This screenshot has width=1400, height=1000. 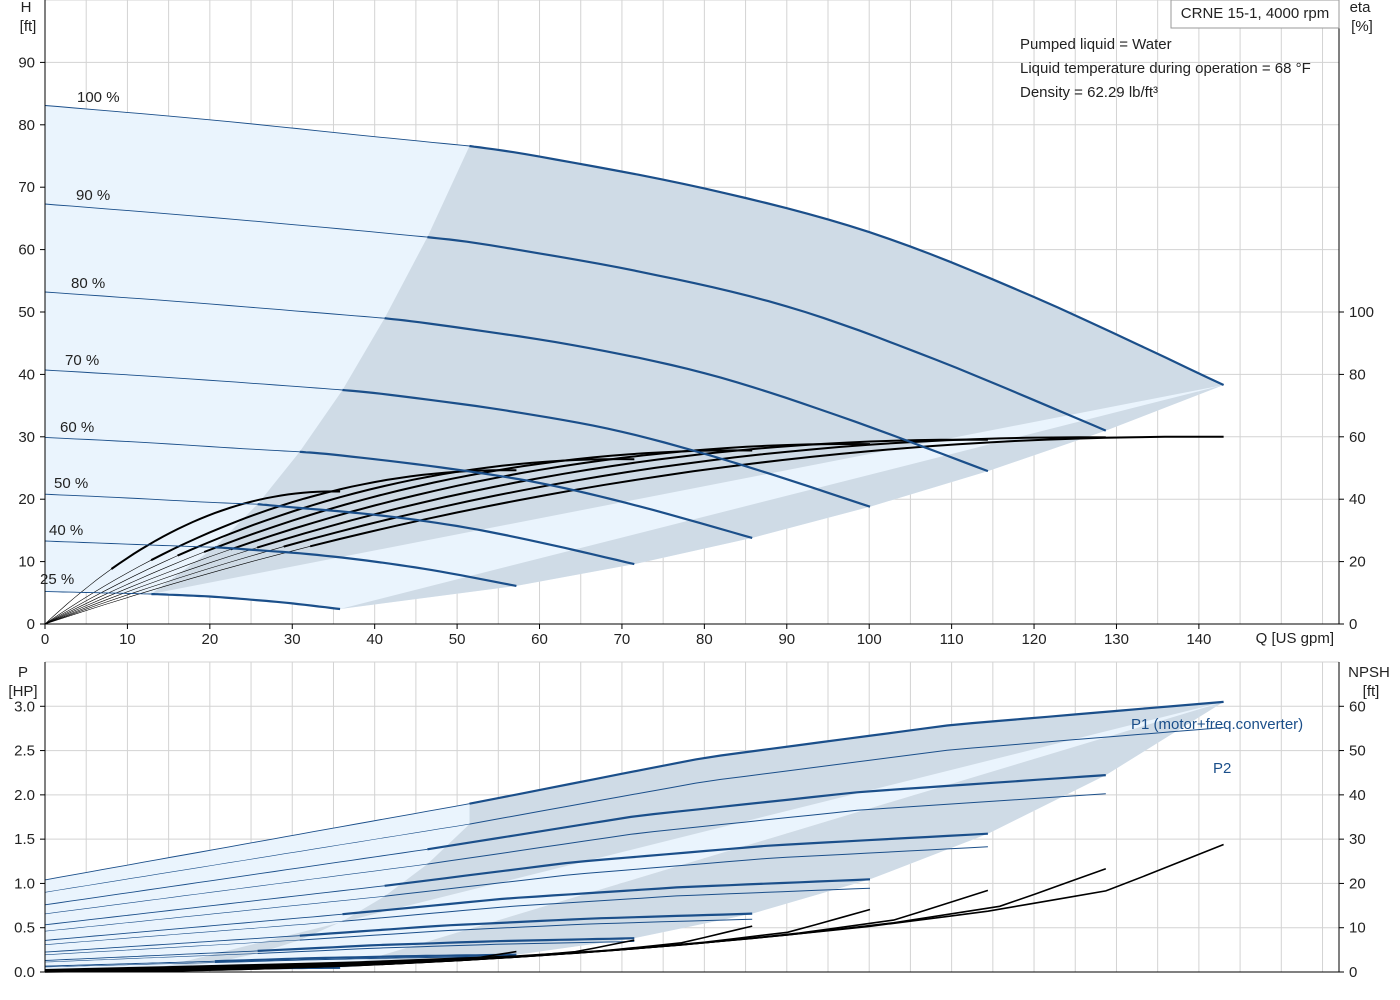 What do you see at coordinates (1222, 768) in the screenshot?
I see `legend-p2: P2` at bounding box center [1222, 768].